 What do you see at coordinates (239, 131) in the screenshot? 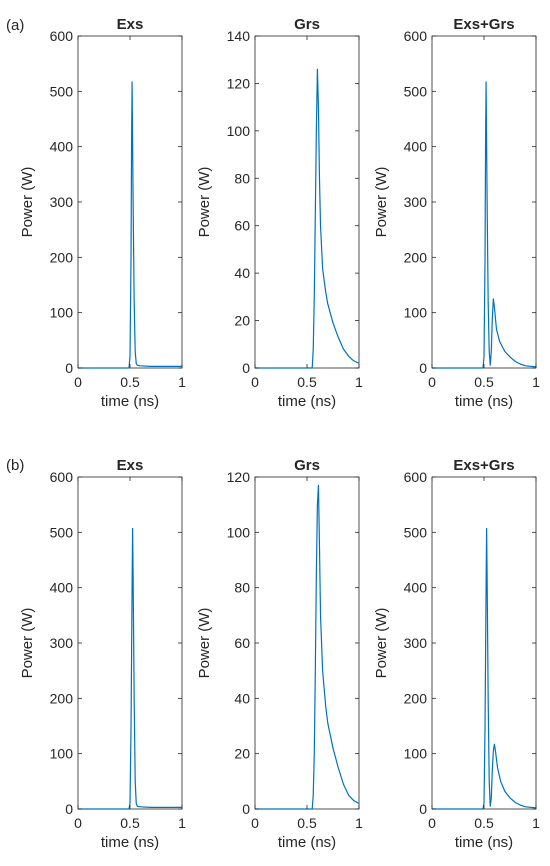
I see `chart-2-ytick-label-5: 100` at bounding box center [239, 131].